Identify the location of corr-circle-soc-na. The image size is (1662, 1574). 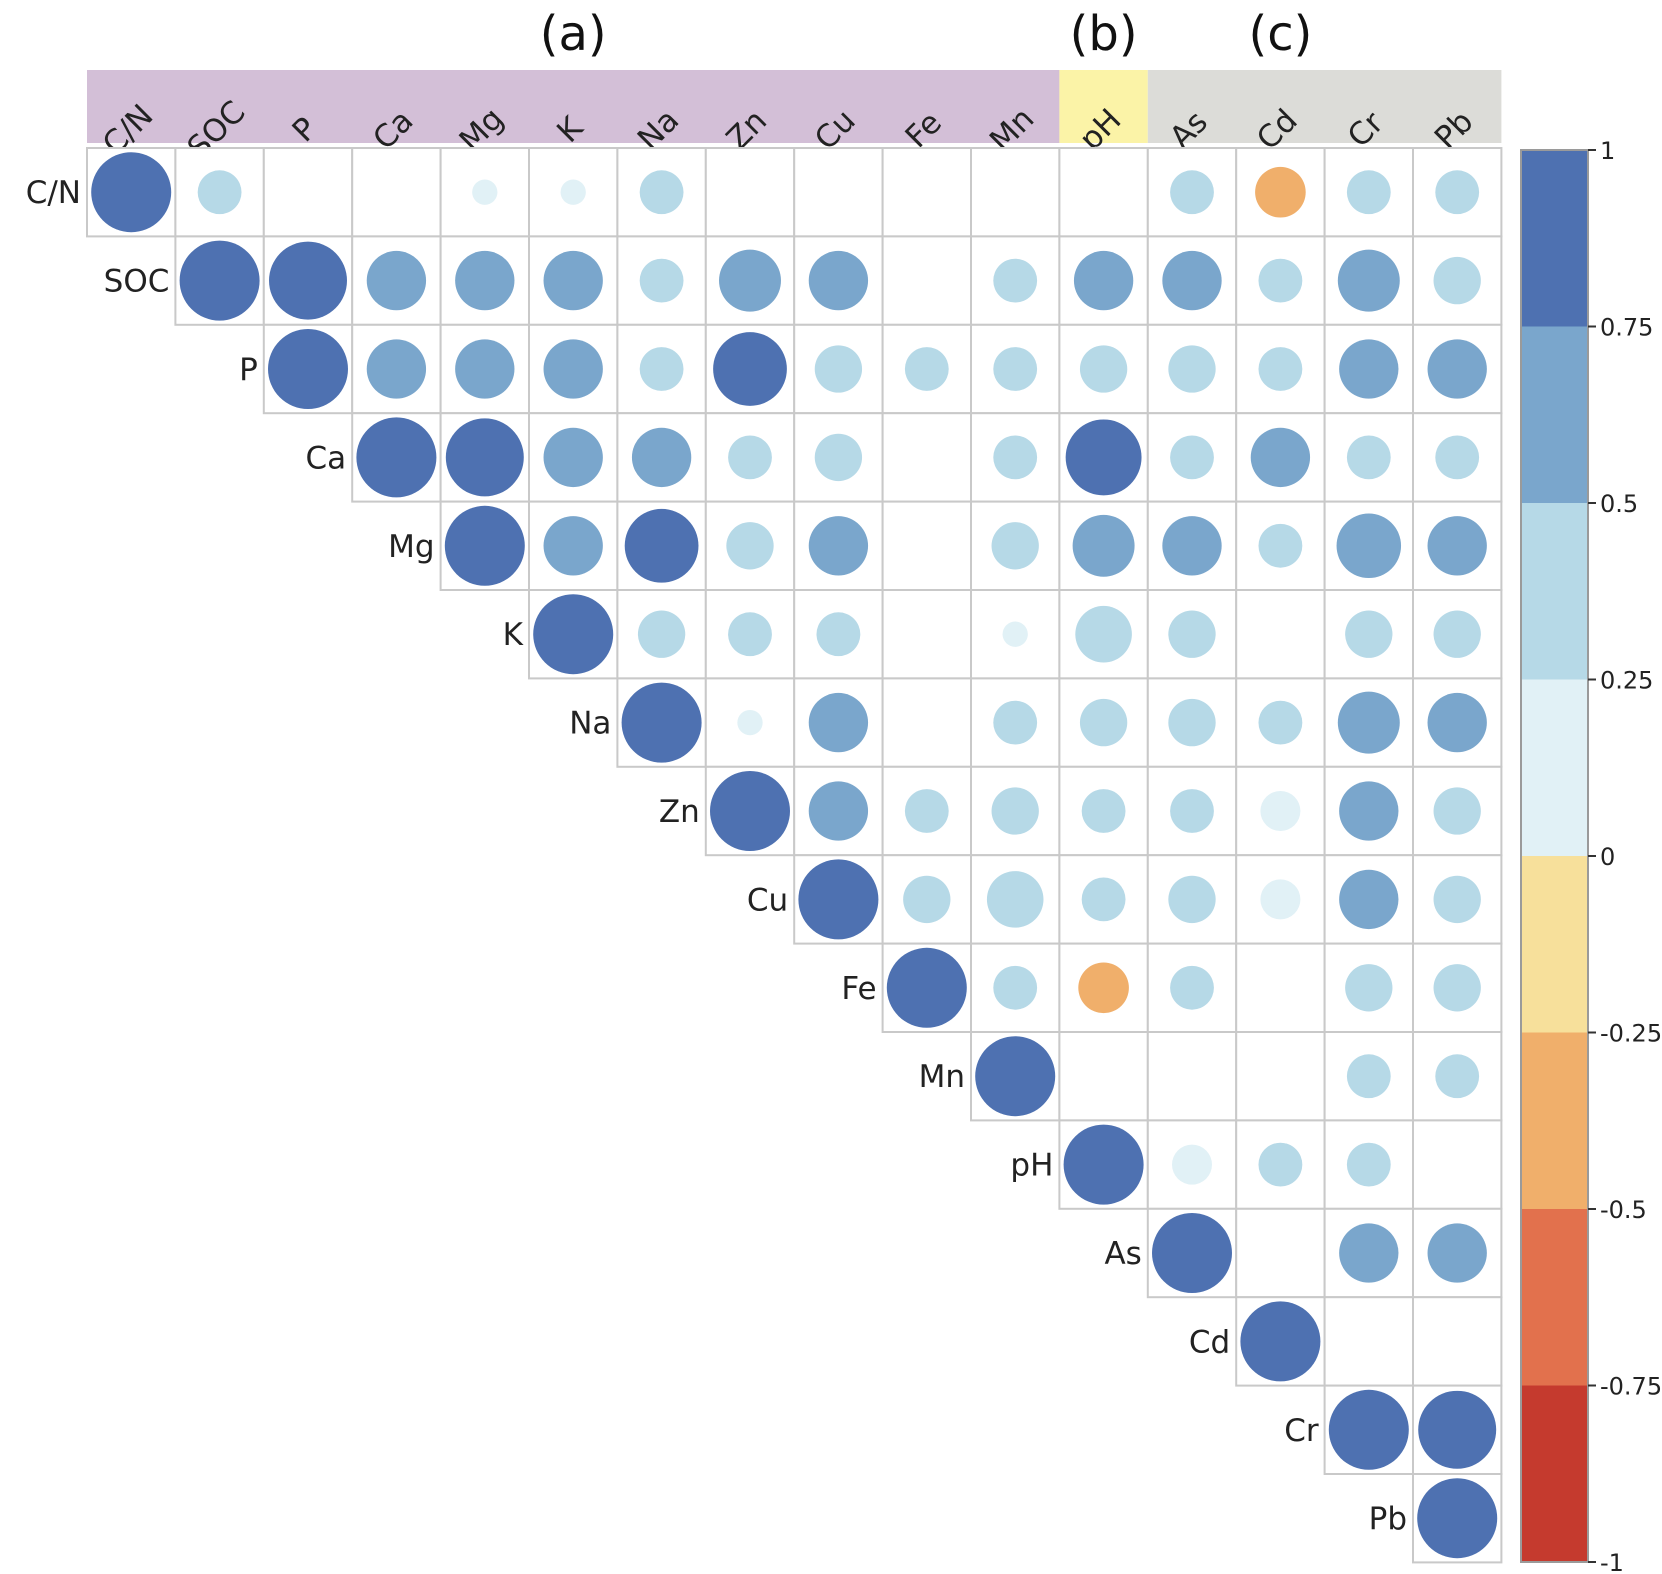
(661, 280).